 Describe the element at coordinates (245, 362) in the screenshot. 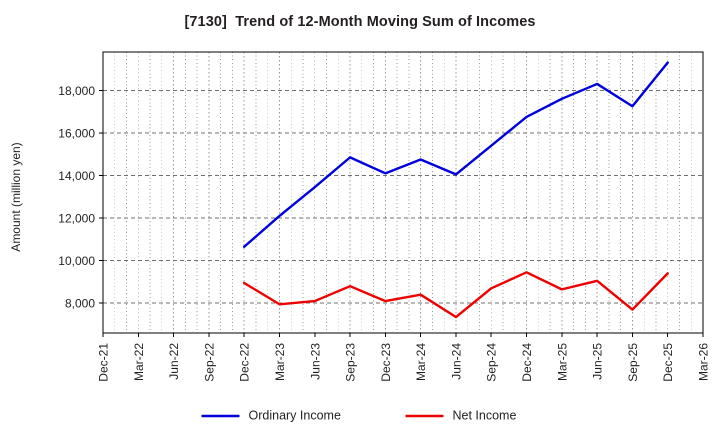

I see `x-axis-tick-label: Dec-22` at that location.